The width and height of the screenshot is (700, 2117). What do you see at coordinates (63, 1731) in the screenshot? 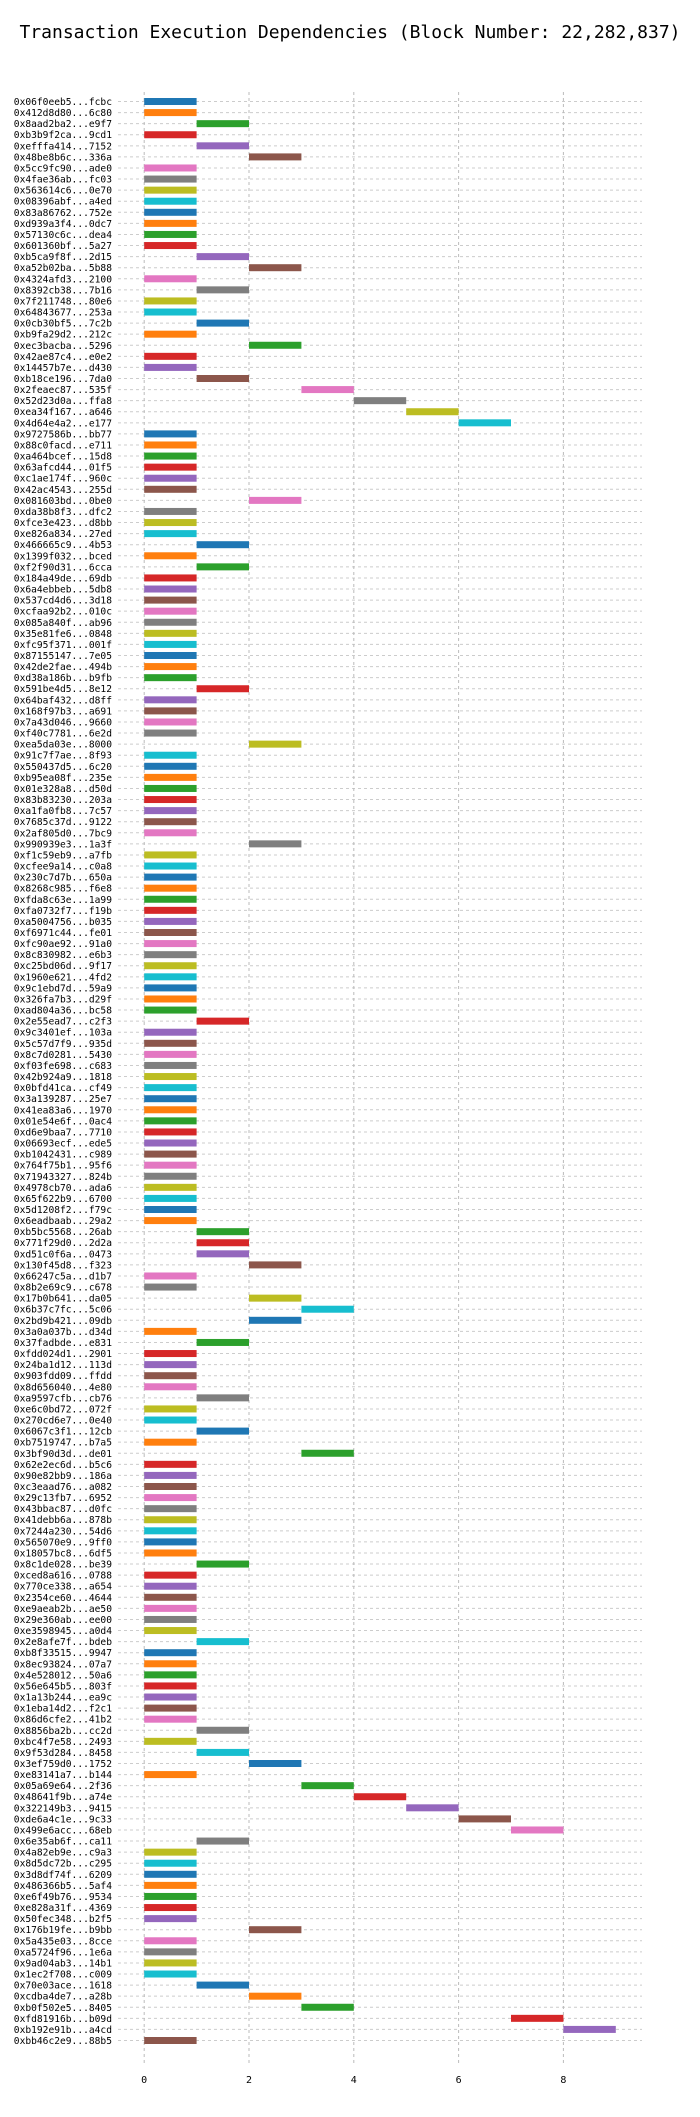
I see `y-tick-label: 0x8856ba2b...cc2d` at bounding box center [63, 1731].